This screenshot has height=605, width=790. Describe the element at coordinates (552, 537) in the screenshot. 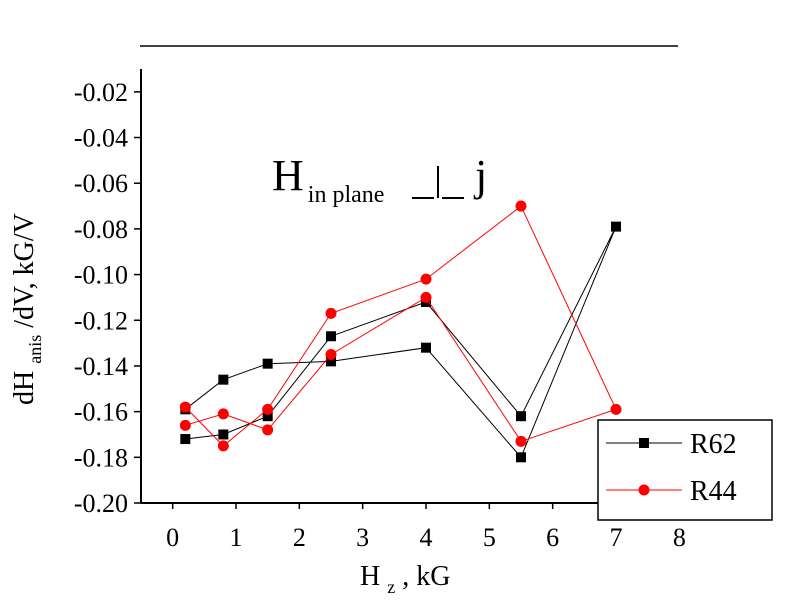

I see `x-tick-label: 6` at that location.